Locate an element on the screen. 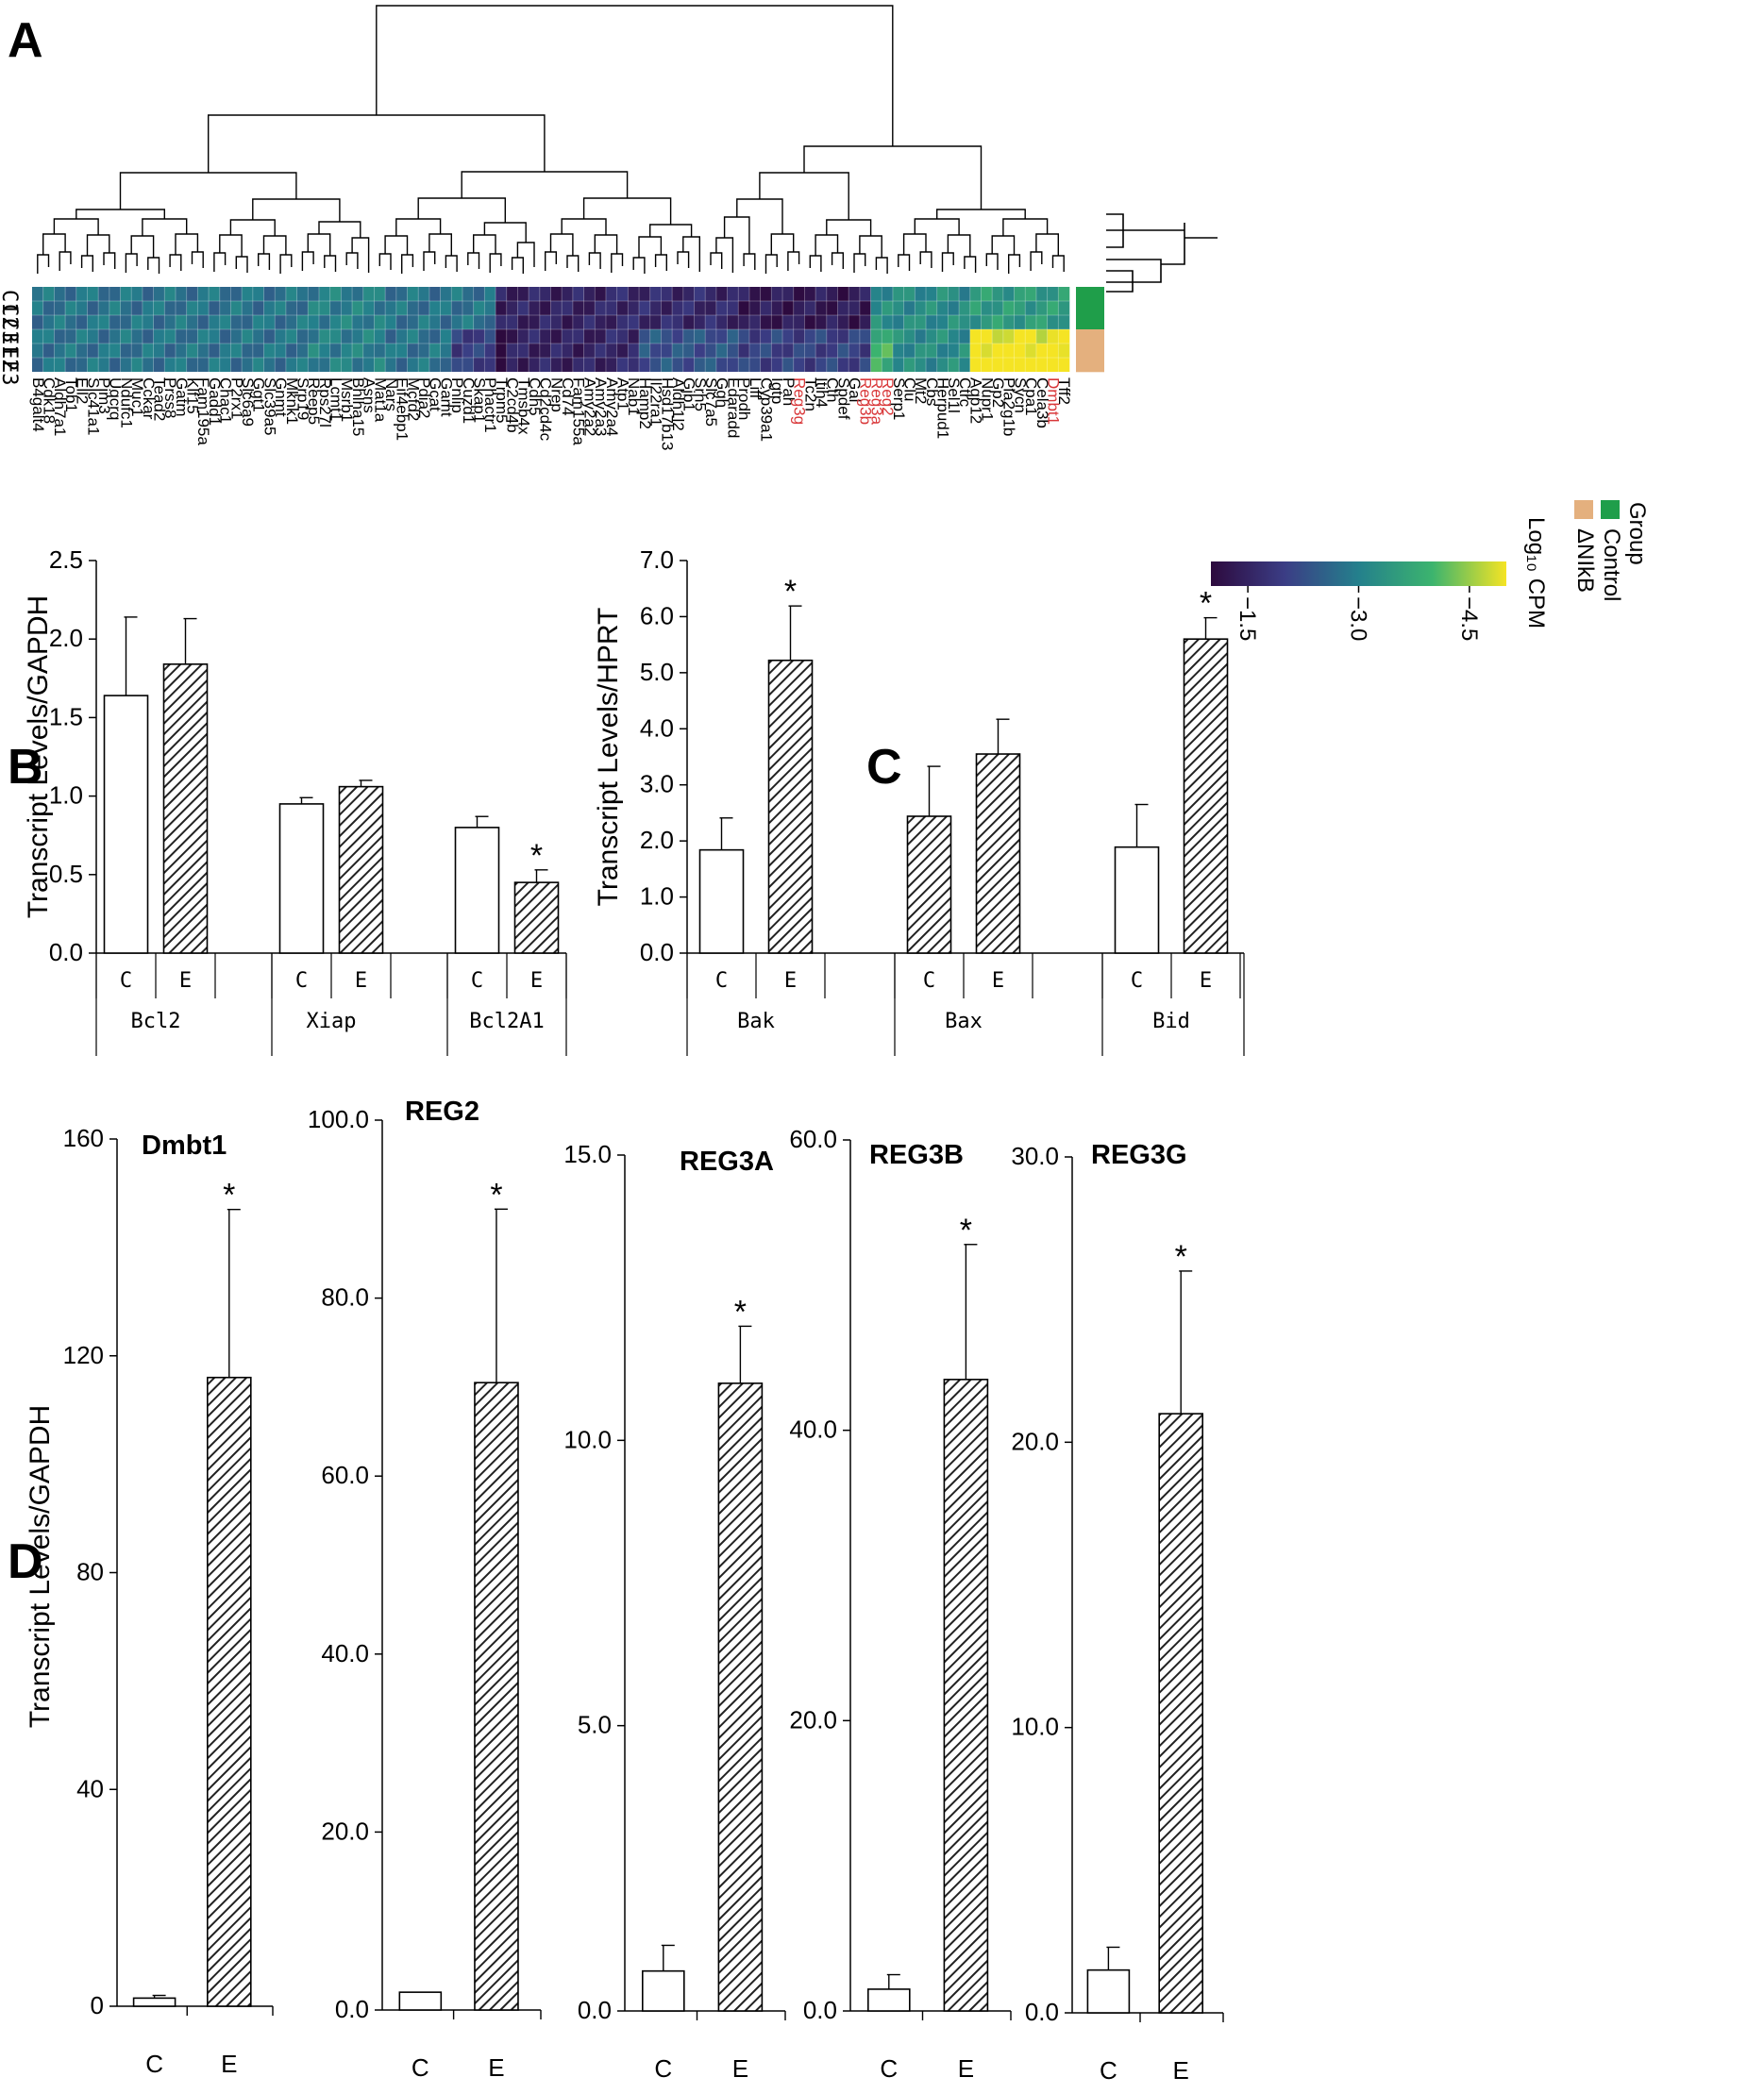 The image size is (1764, 2094). gene-label: Aldh1l2 is located at coordinates (678, 404).